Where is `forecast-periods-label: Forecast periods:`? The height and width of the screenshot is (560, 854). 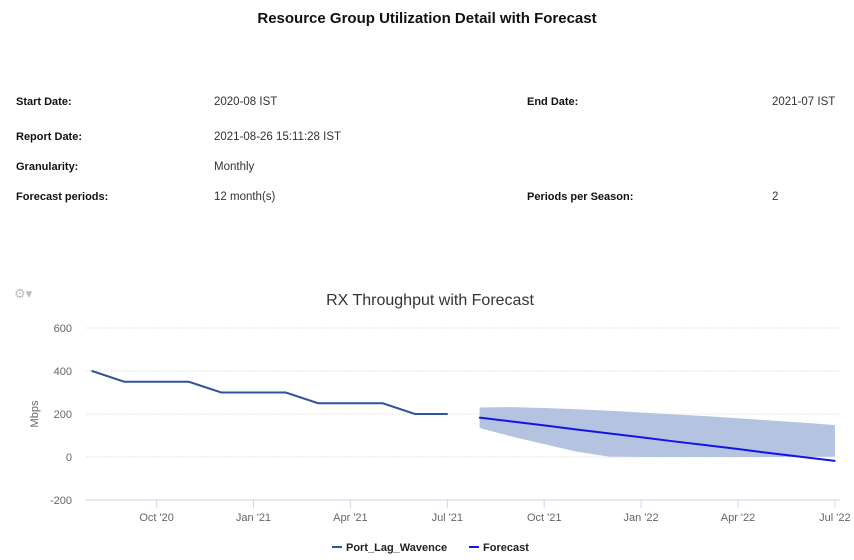
forecast-periods-label: Forecast periods: is located at coordinates (62, 197).